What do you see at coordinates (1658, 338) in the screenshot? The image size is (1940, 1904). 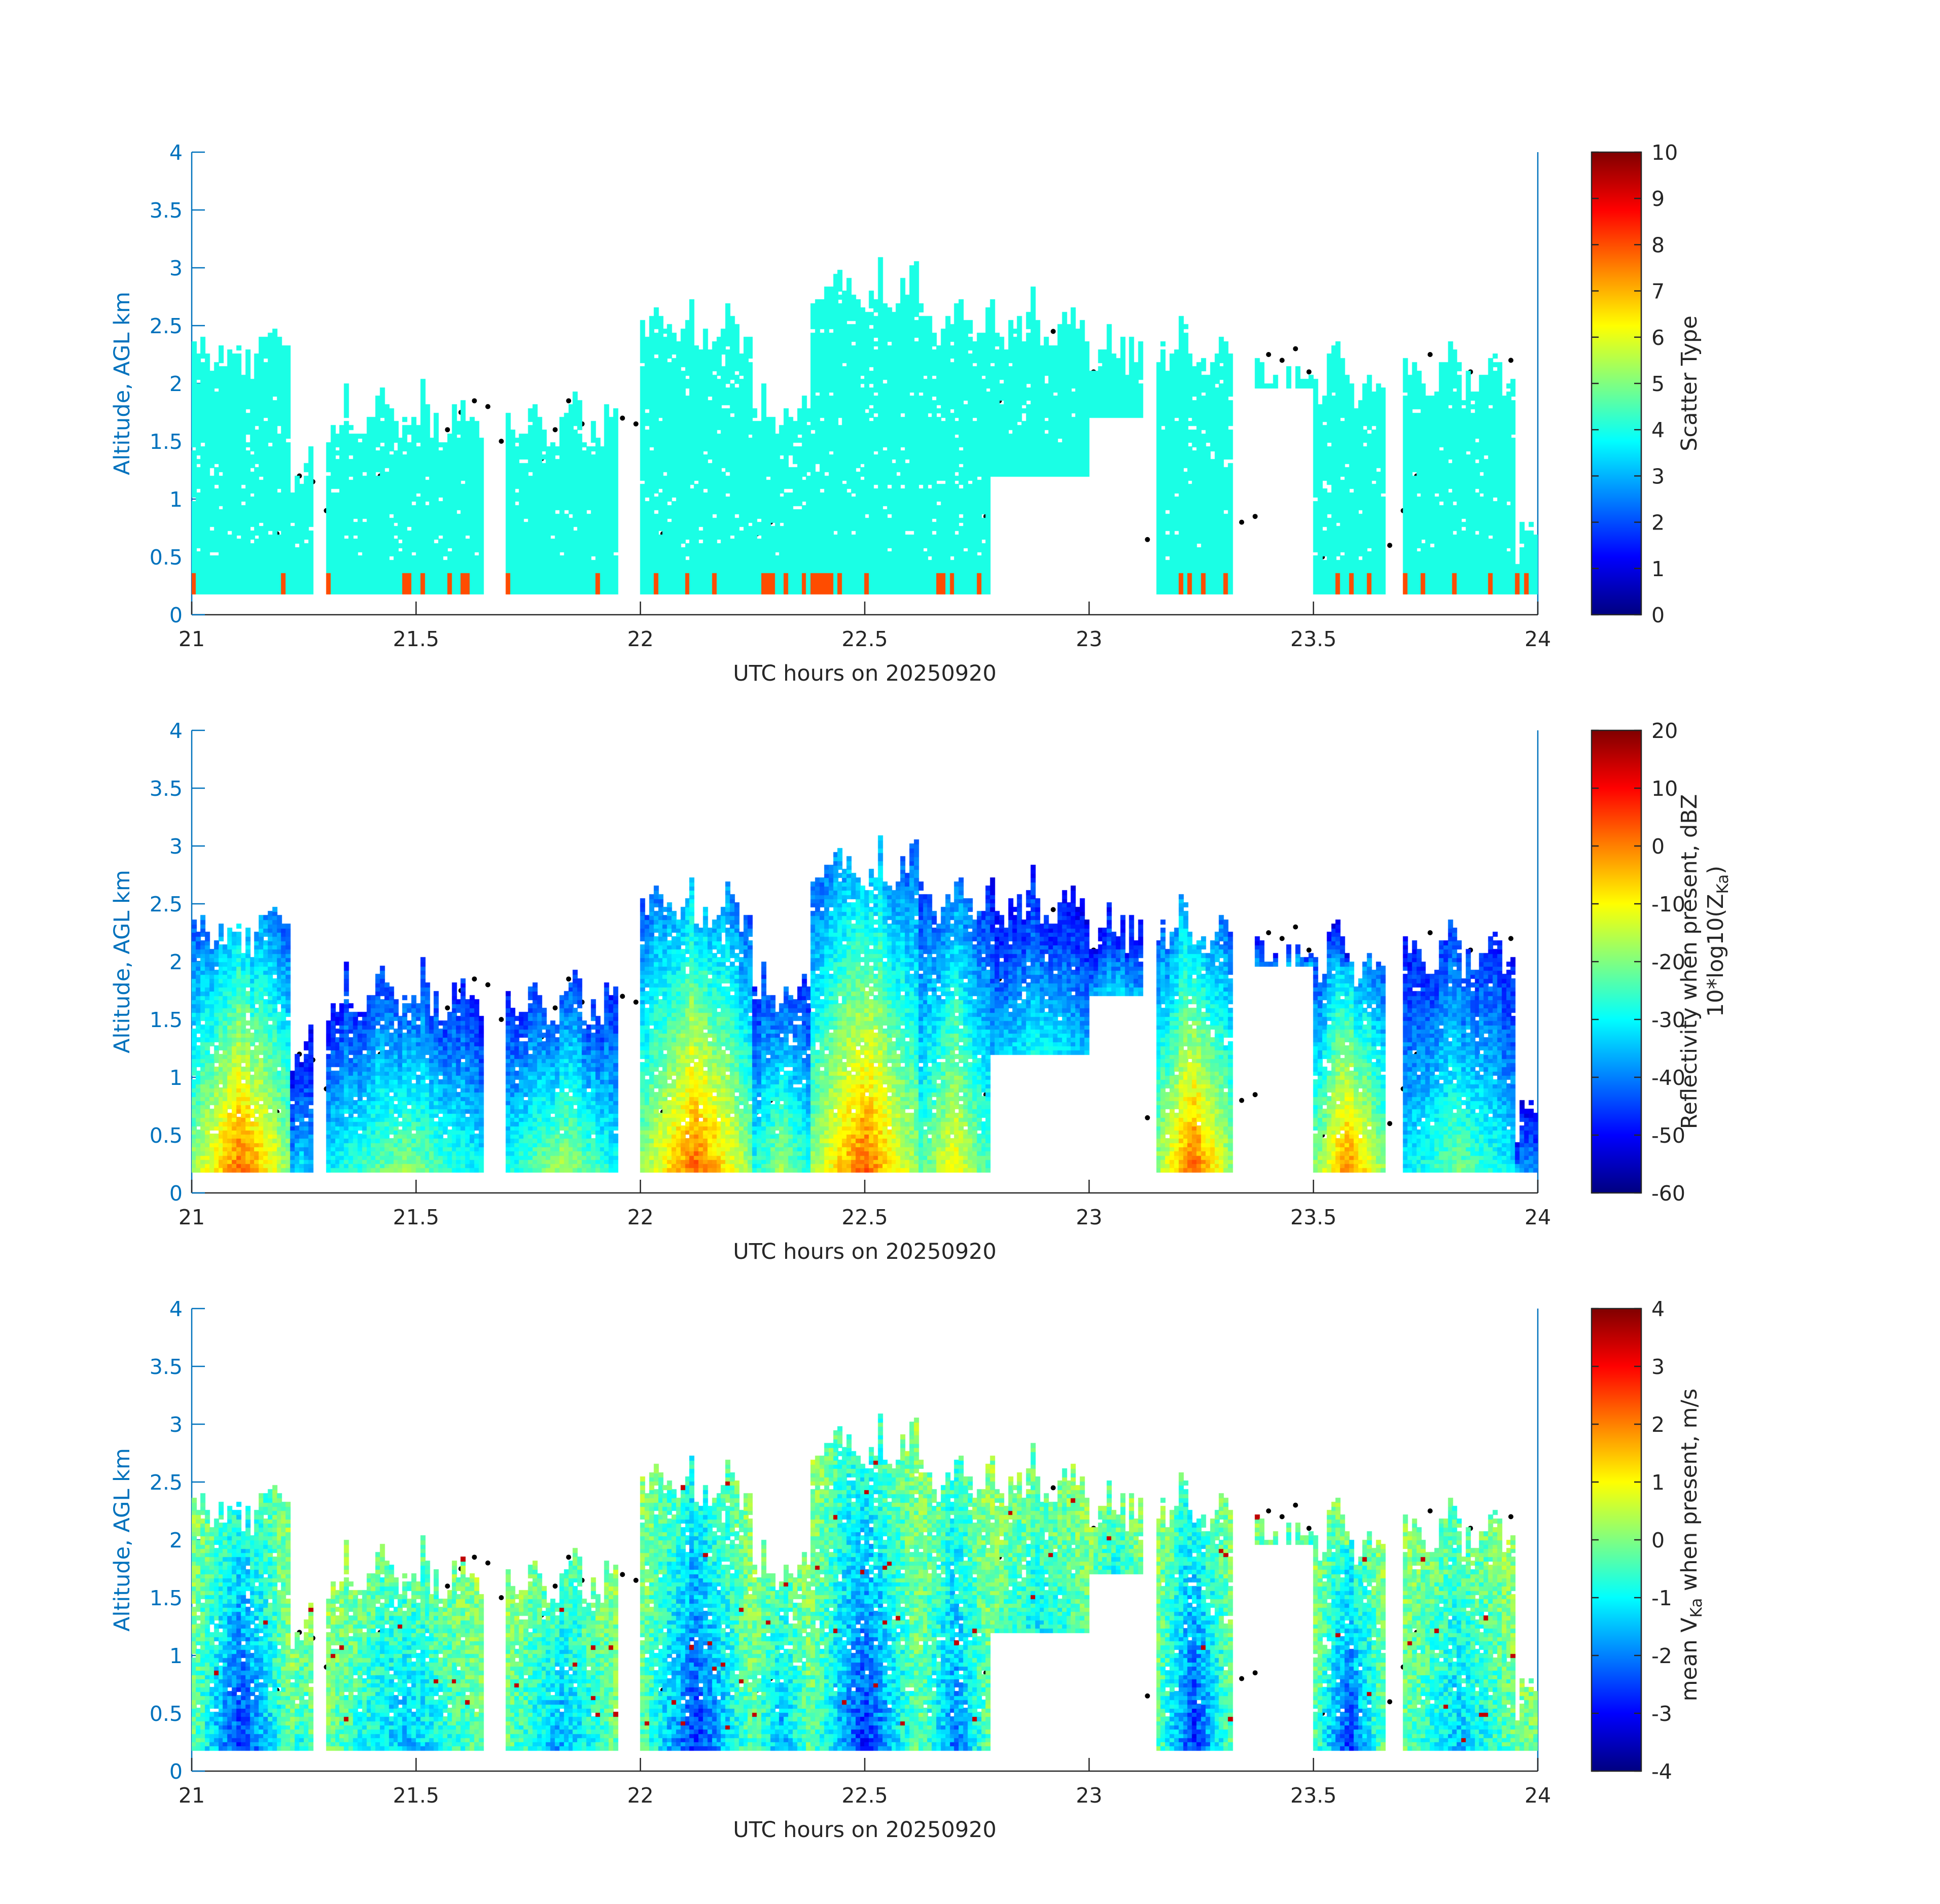 I see `colorbar-tick-label: 6` at bounding box center [1658, 338].